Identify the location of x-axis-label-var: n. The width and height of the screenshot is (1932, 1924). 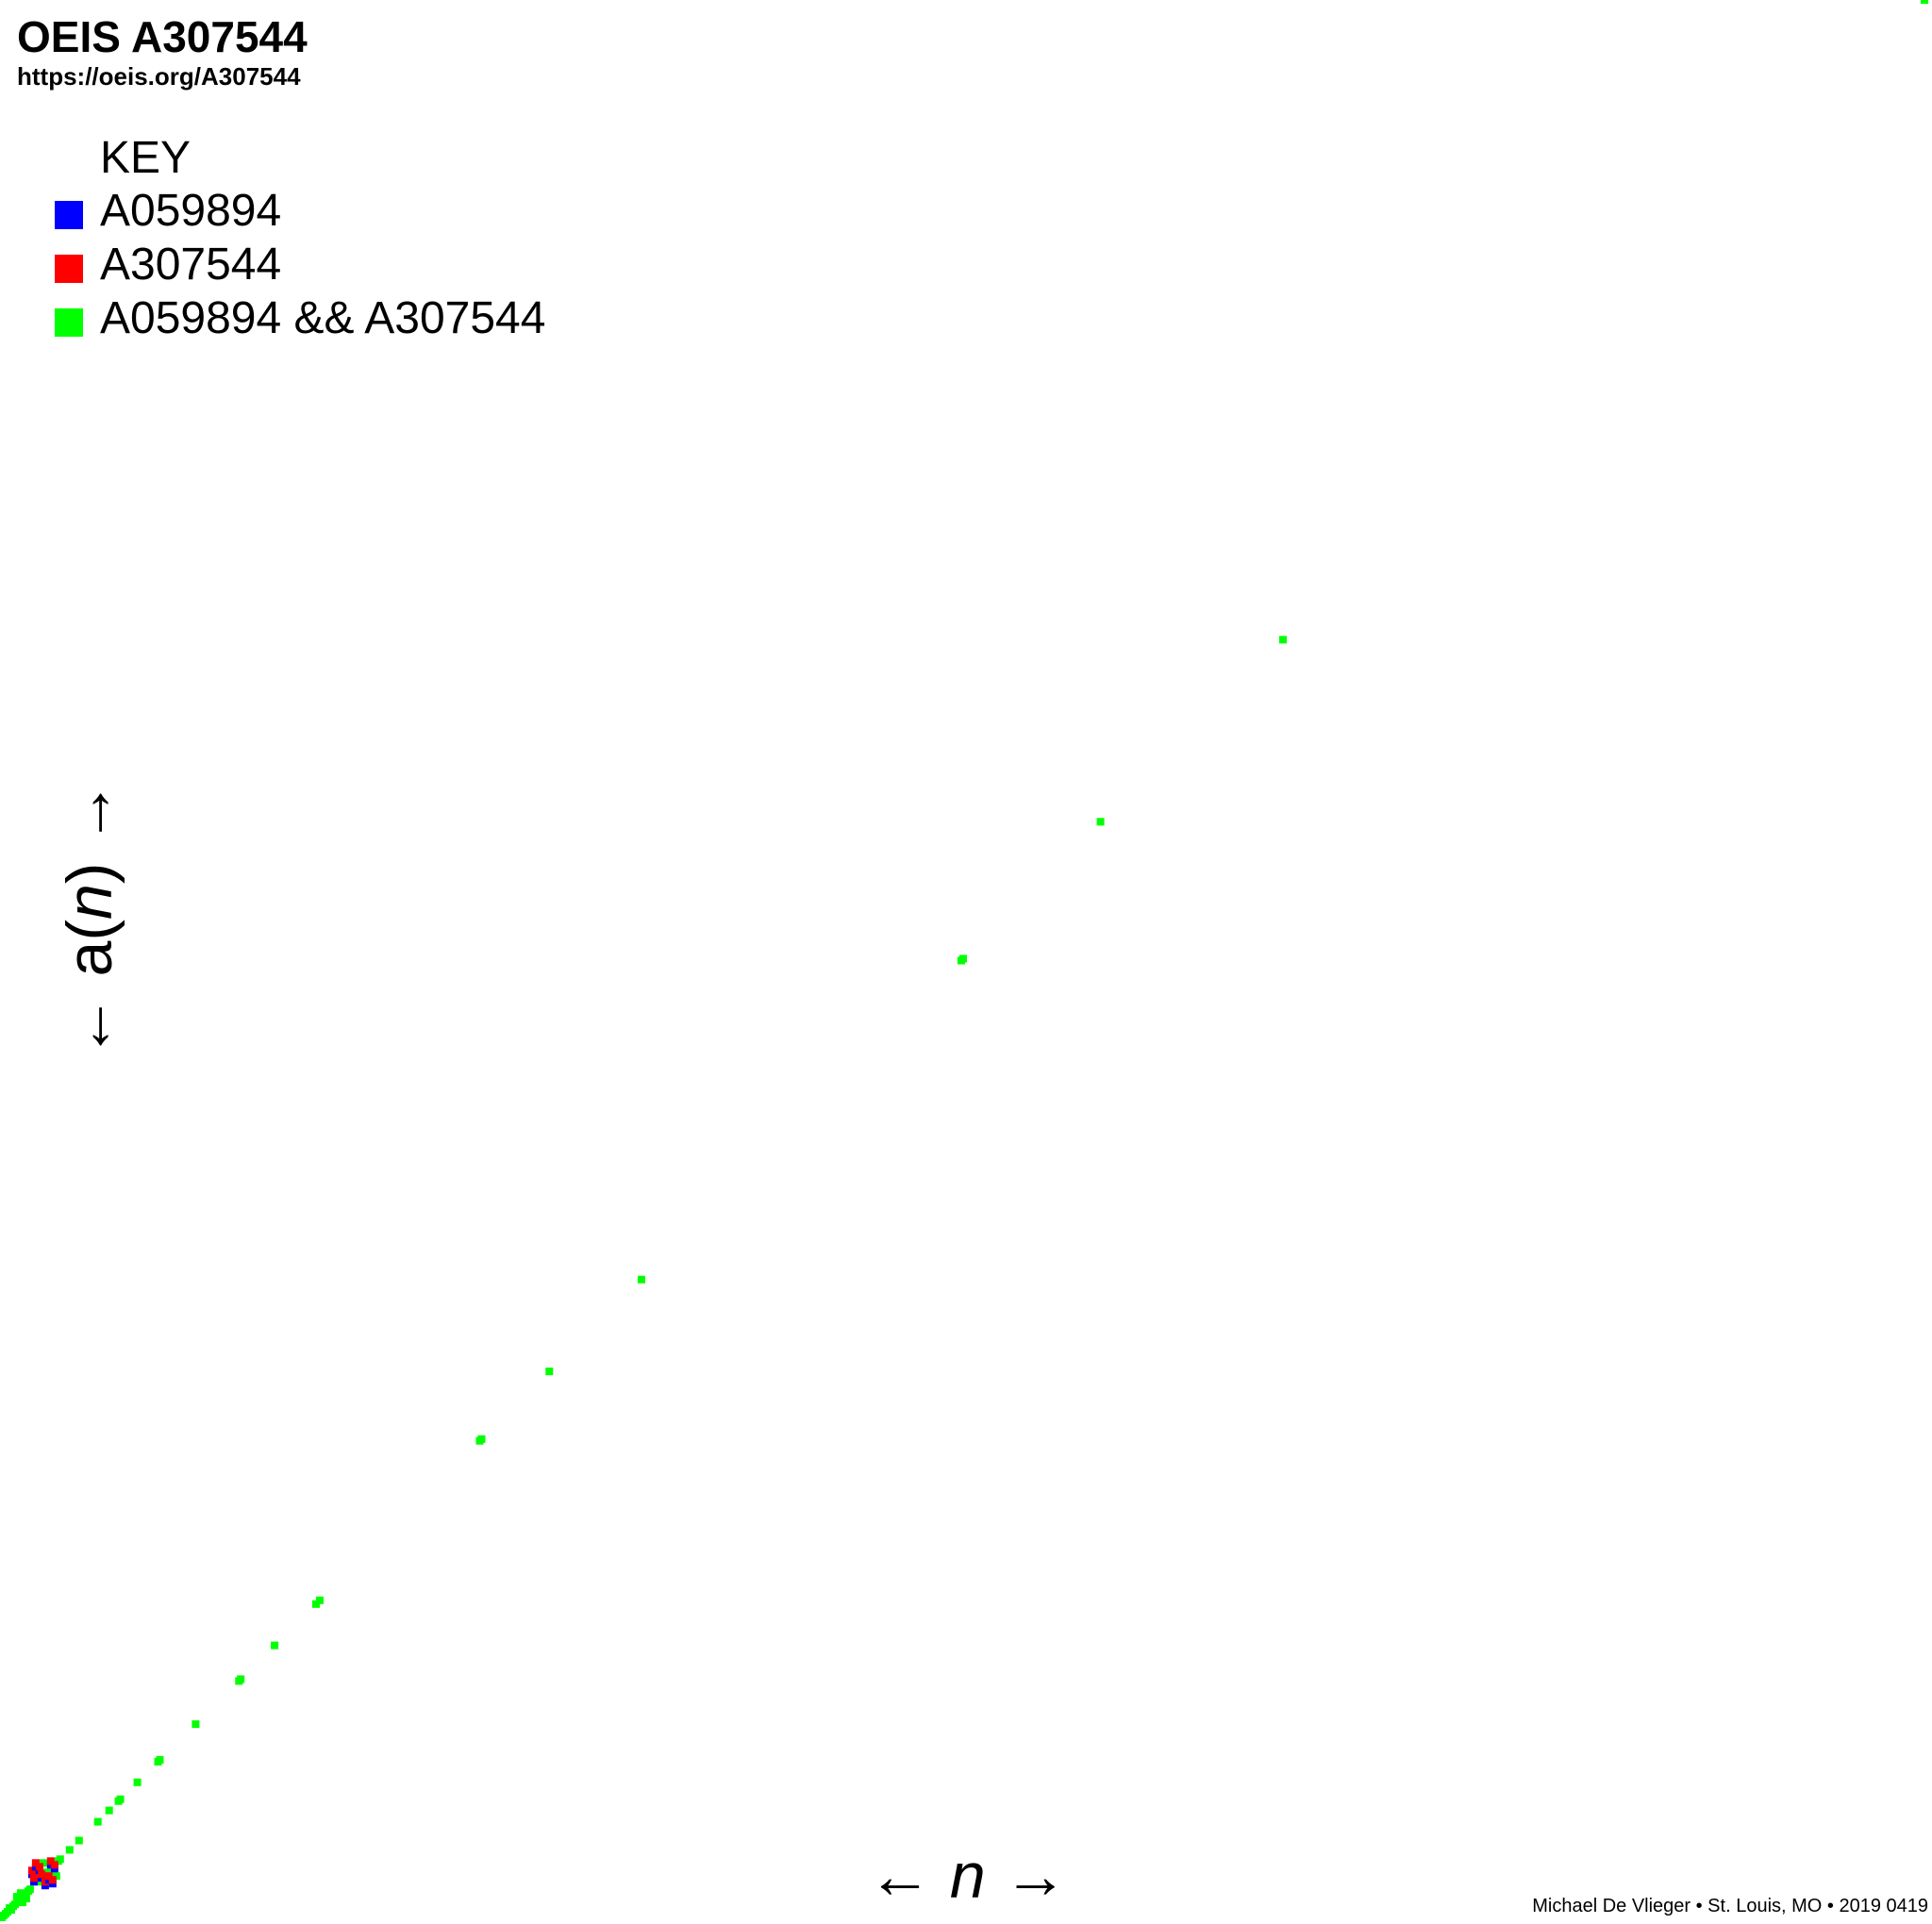
(967, 1876).